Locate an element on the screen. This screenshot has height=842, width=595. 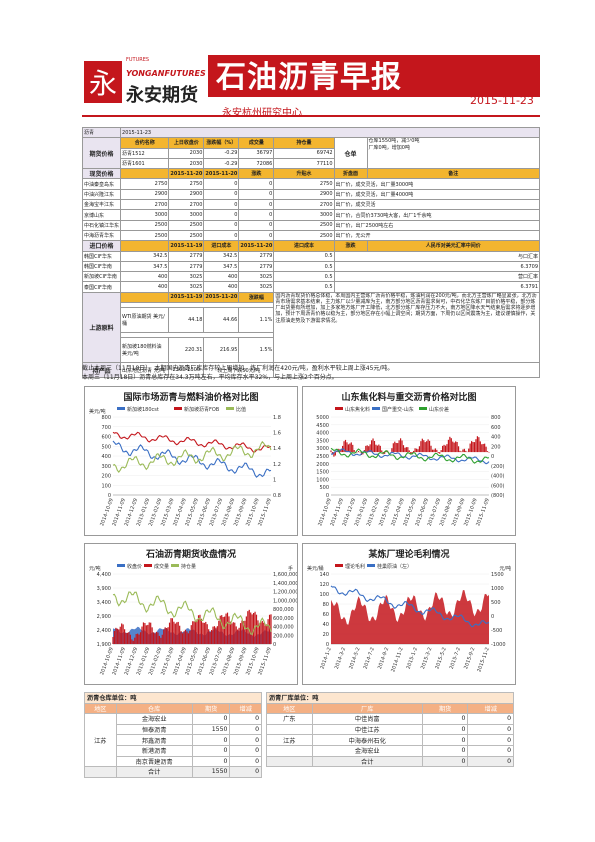
cell: 2779 is located at coordinates (256, 256).